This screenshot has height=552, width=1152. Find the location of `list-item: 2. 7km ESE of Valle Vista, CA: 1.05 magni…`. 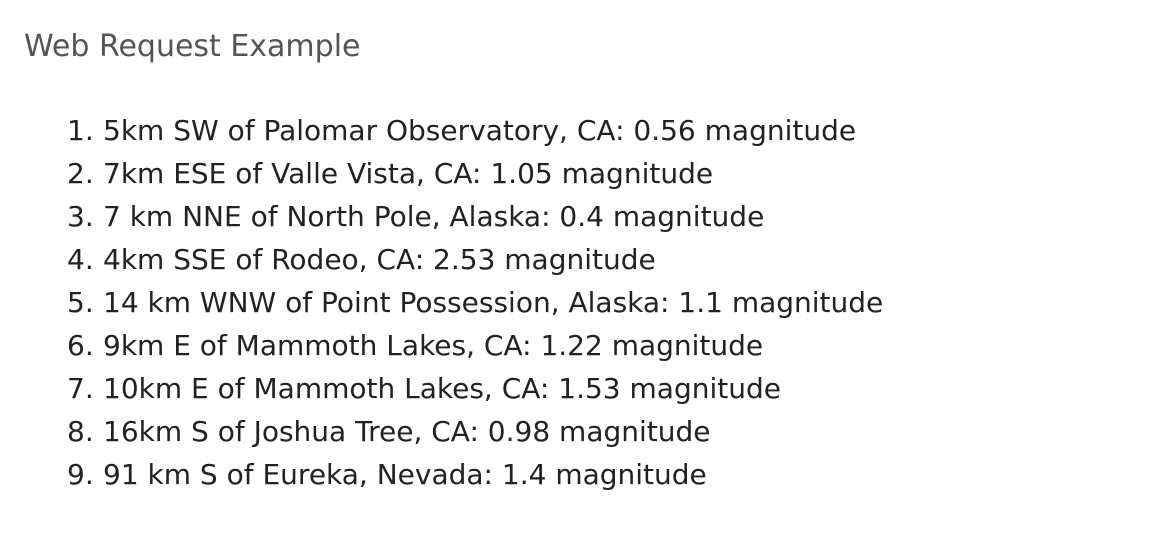

list-item: 2. 7km ESE of Valle Vista, CA: 1.05 magni… is located at coordinates (475, 173).